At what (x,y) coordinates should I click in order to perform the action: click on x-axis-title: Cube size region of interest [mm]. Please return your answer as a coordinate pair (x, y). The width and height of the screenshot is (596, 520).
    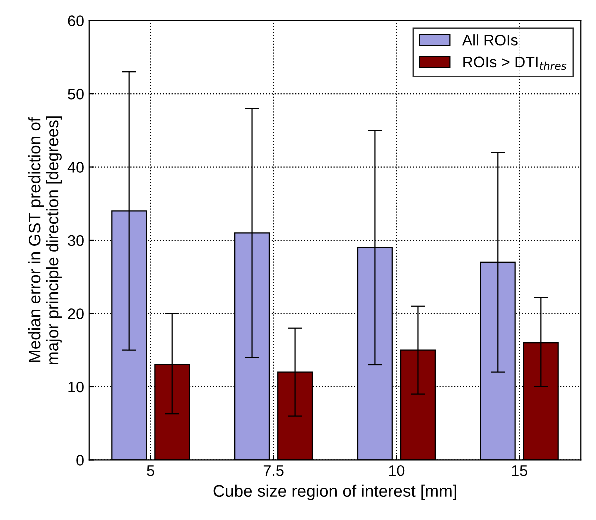
    Looking at the image, I should click on (335, 492).